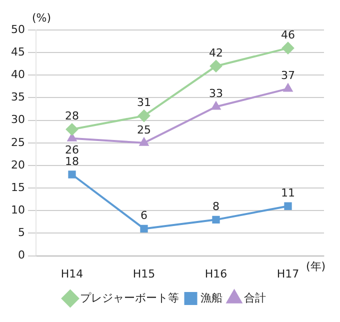  I want to click on data-label: 42, so click(216, 53).